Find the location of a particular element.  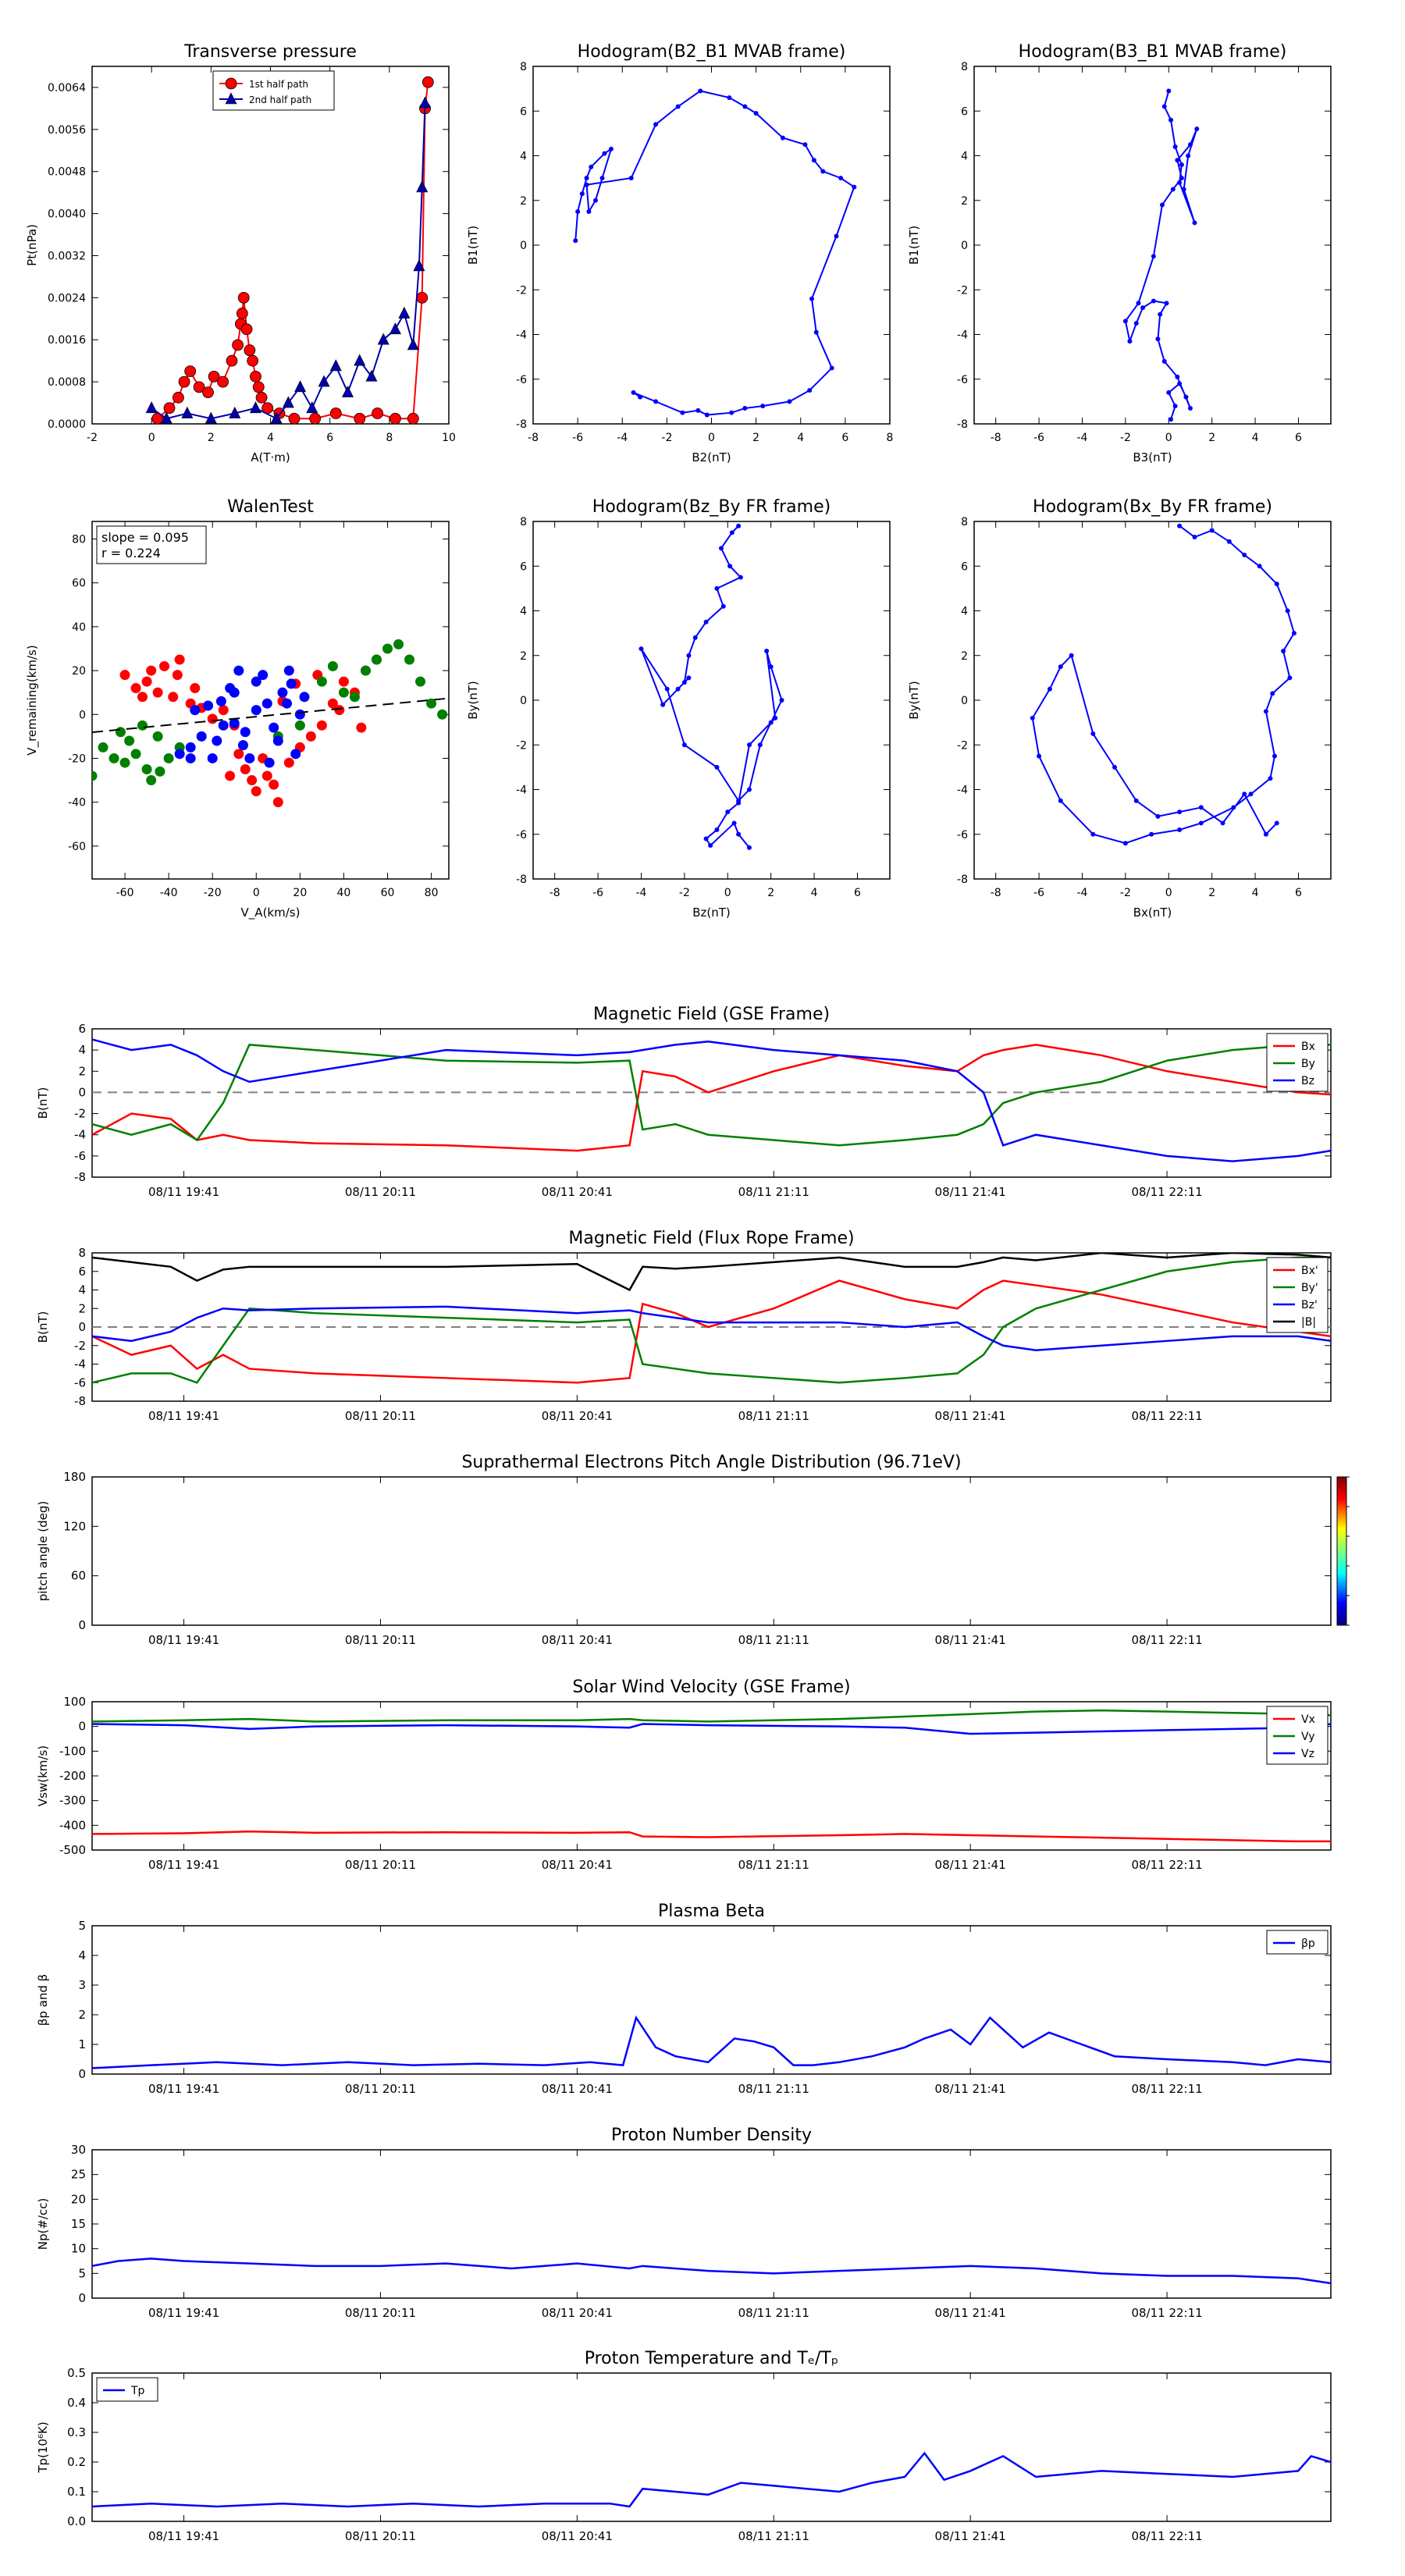

y-tick-label: -4 is located at coordinates (80, 1135).